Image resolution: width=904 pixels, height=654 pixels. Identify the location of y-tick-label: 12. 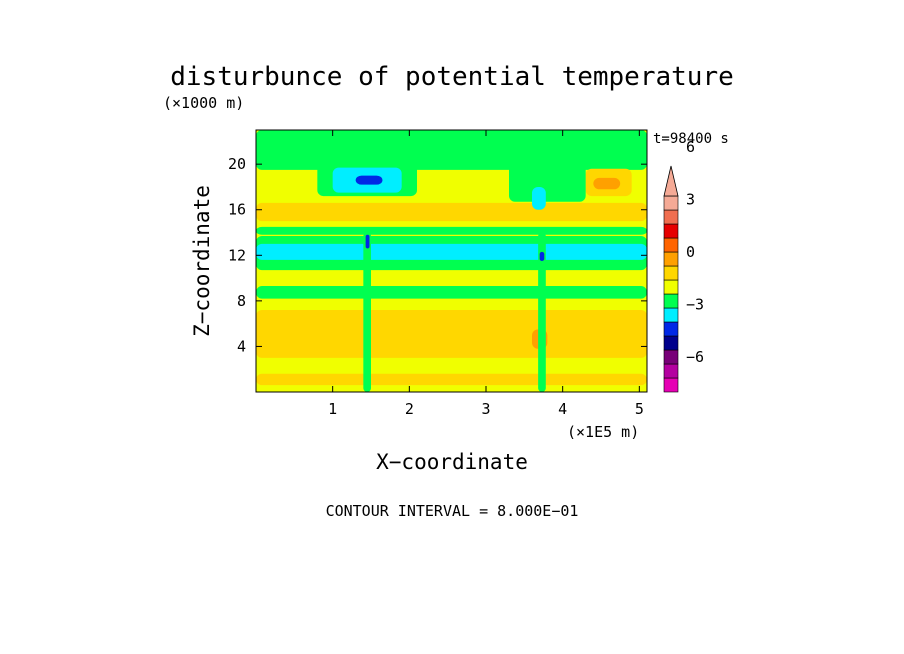
(237, 255).